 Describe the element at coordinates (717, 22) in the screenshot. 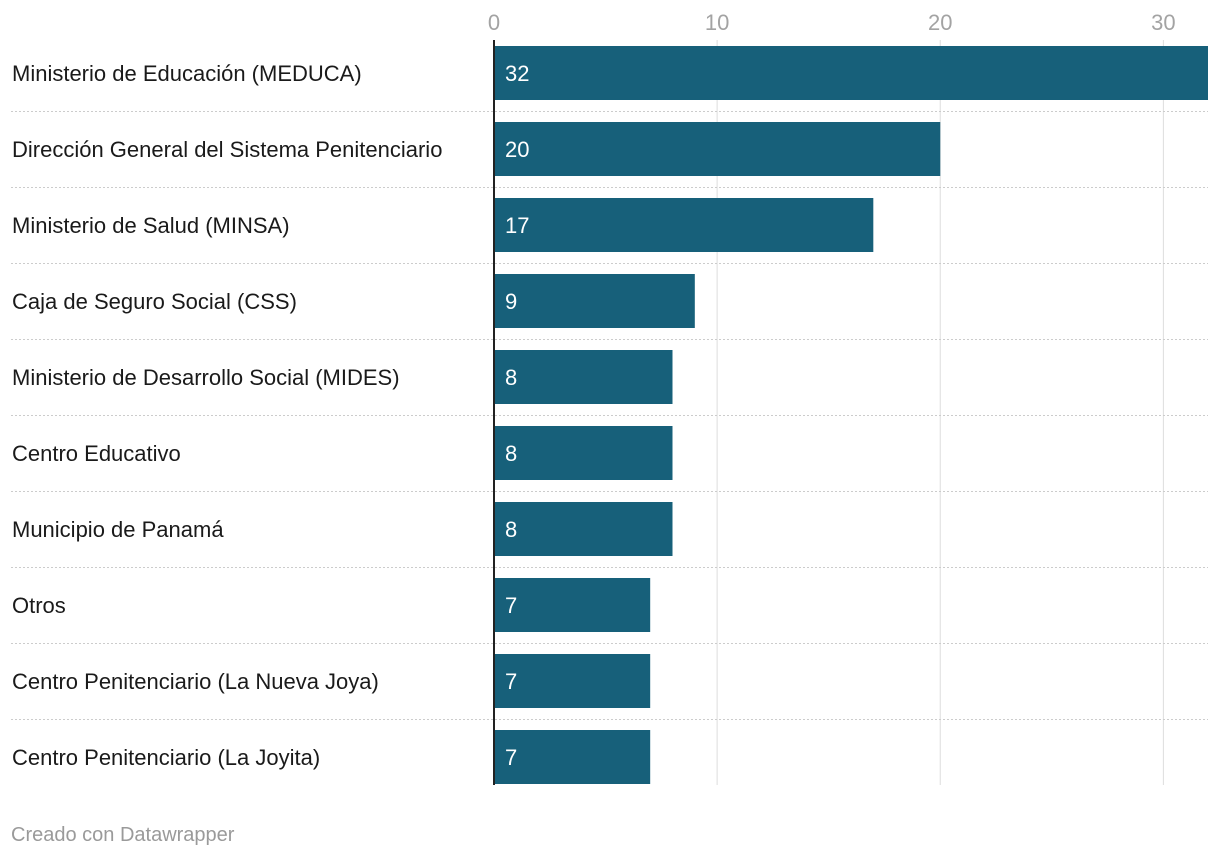

I see `x-tick-label: 10` at that location.